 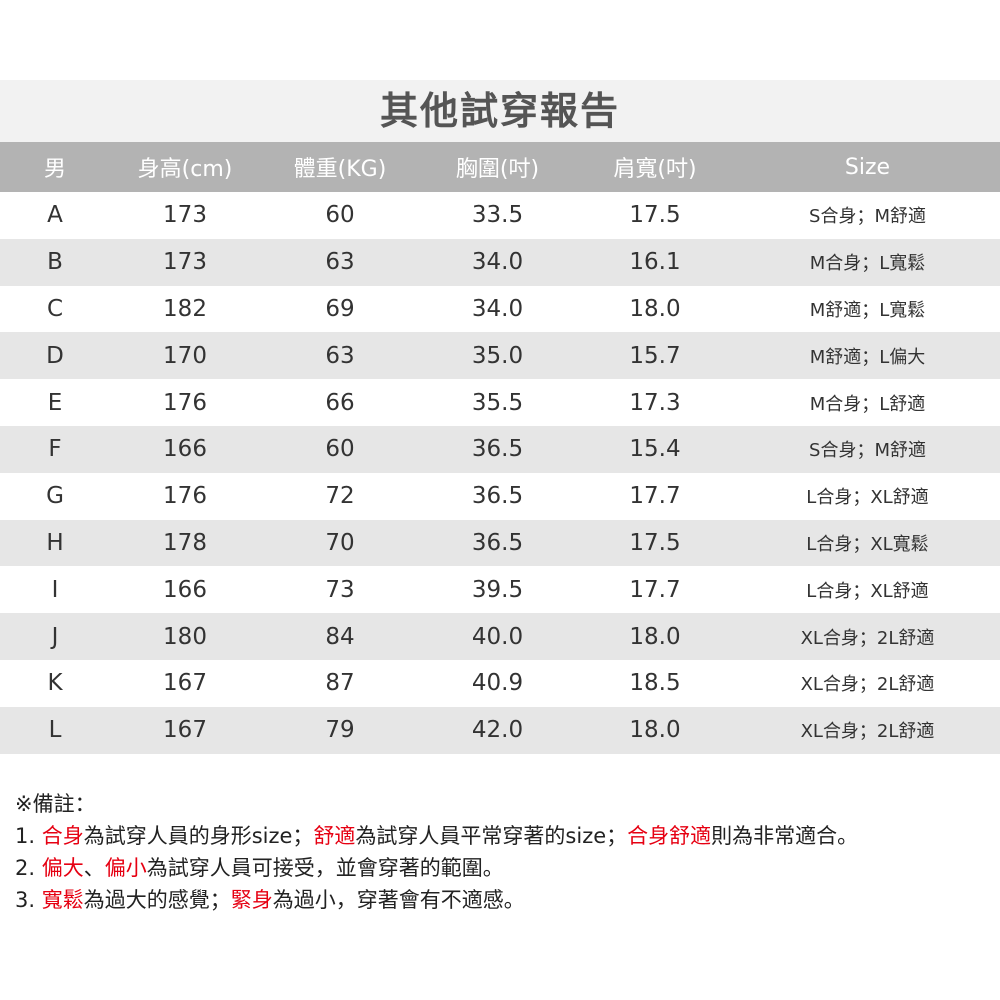 What do you see at coordinates (185, 308) in the screenshot?
I see `table-cell: 182` at bounding box center [185, 308].